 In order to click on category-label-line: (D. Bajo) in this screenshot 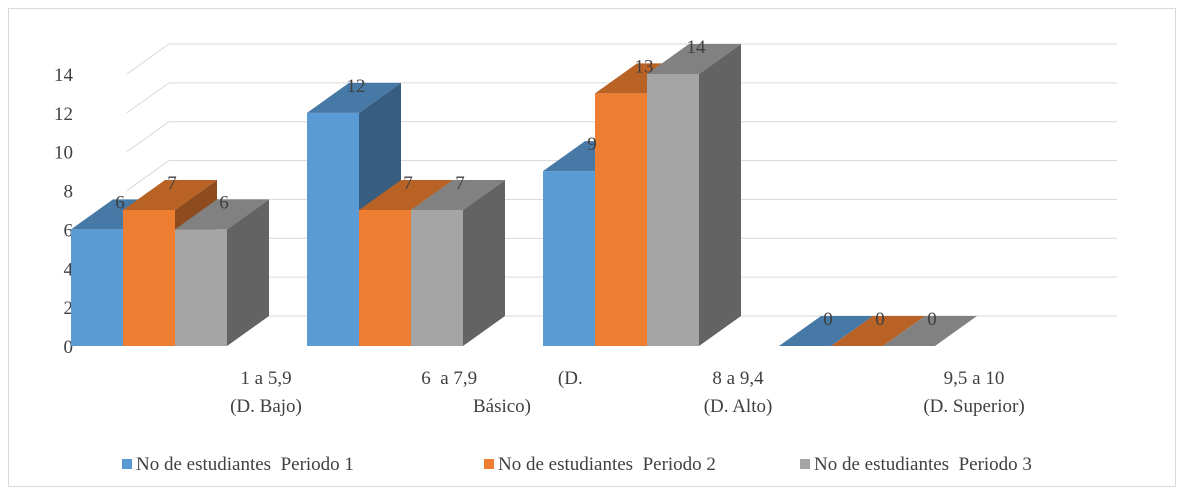, I will do `click(266, 406)`.